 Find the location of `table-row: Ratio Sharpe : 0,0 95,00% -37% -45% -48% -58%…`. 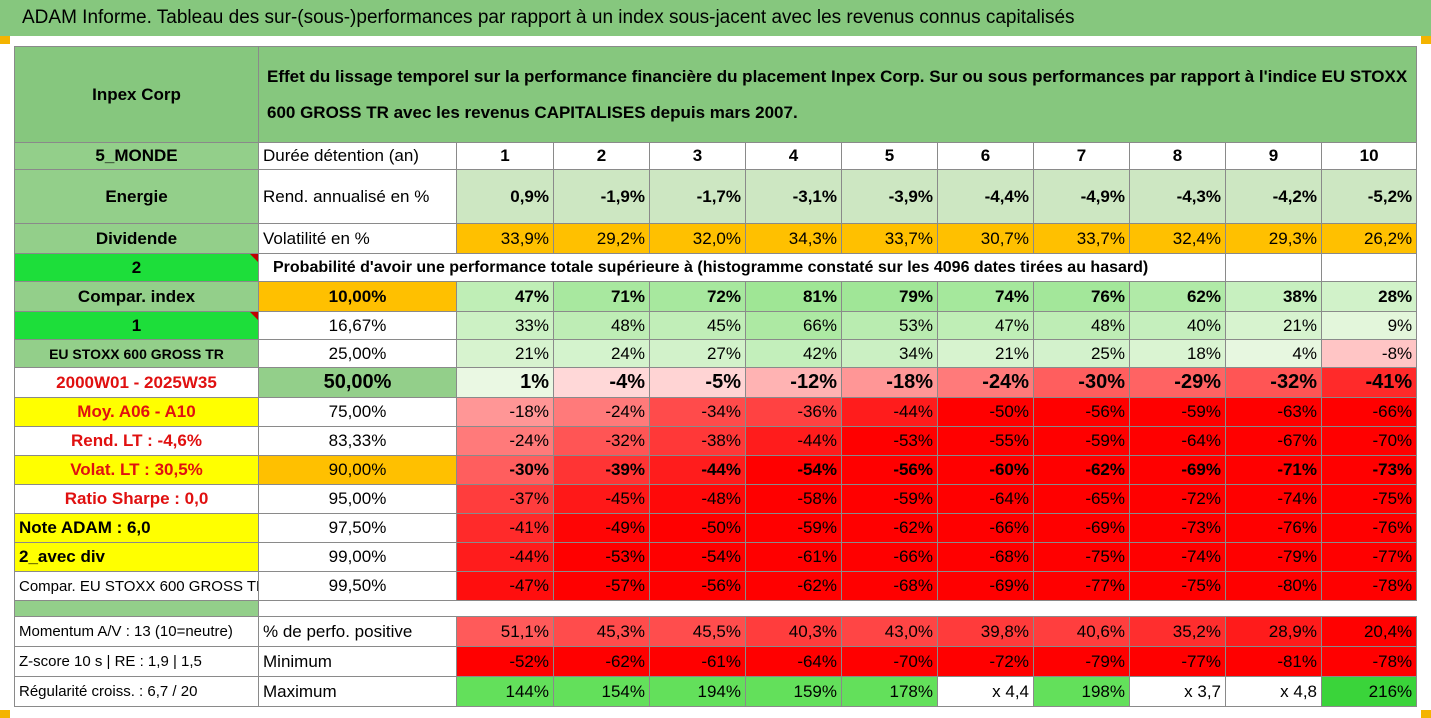

table-row: Ratio Sharpe : 0,0 95,00% -37% -45% -48% -58%… is located at coordinates (716, 499).